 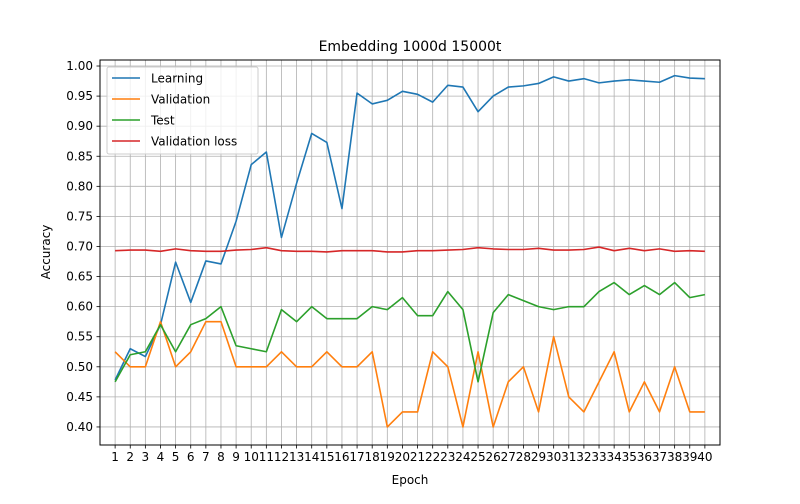 I want to click on x-tick-label: 20, so click(x=402, y=457).